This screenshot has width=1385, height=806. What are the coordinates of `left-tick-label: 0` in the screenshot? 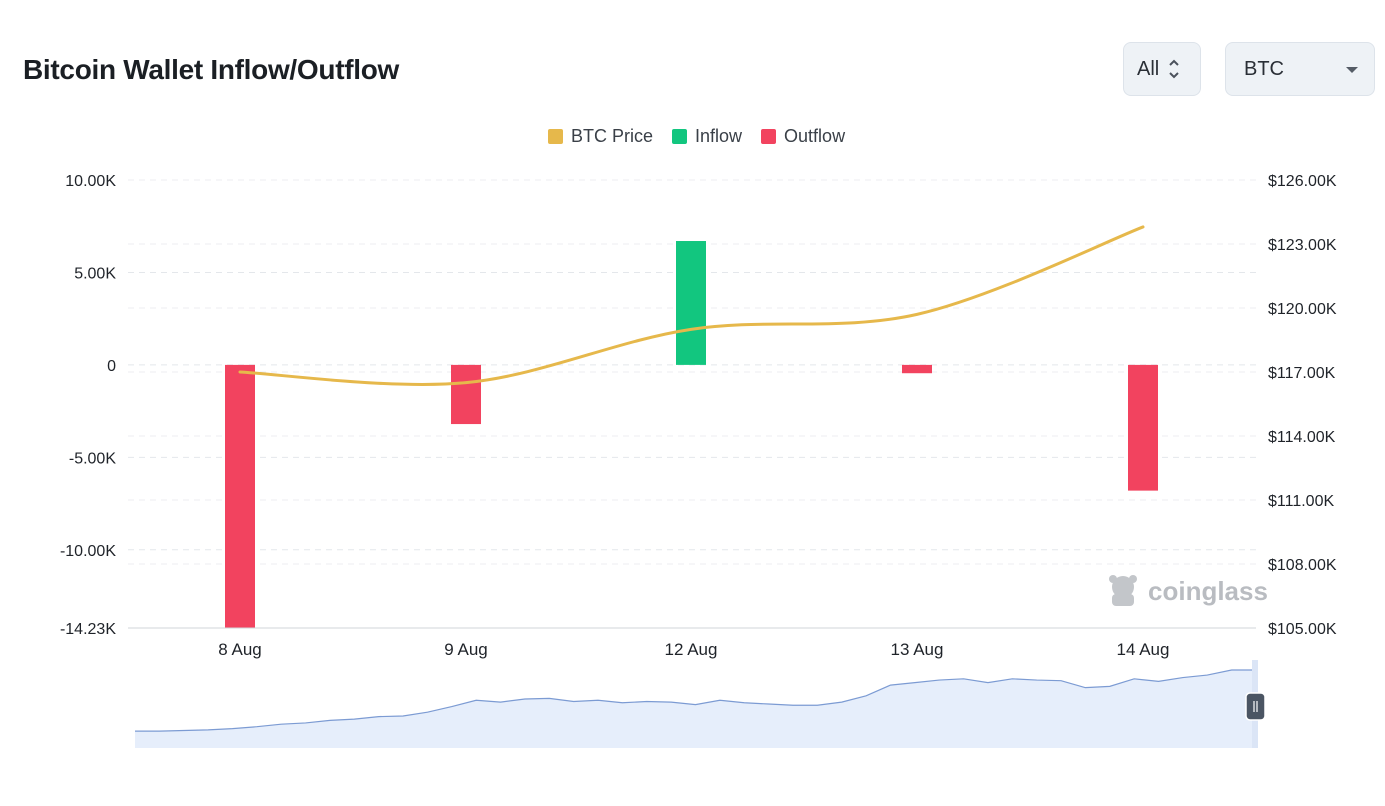 It's located at (111, 366).